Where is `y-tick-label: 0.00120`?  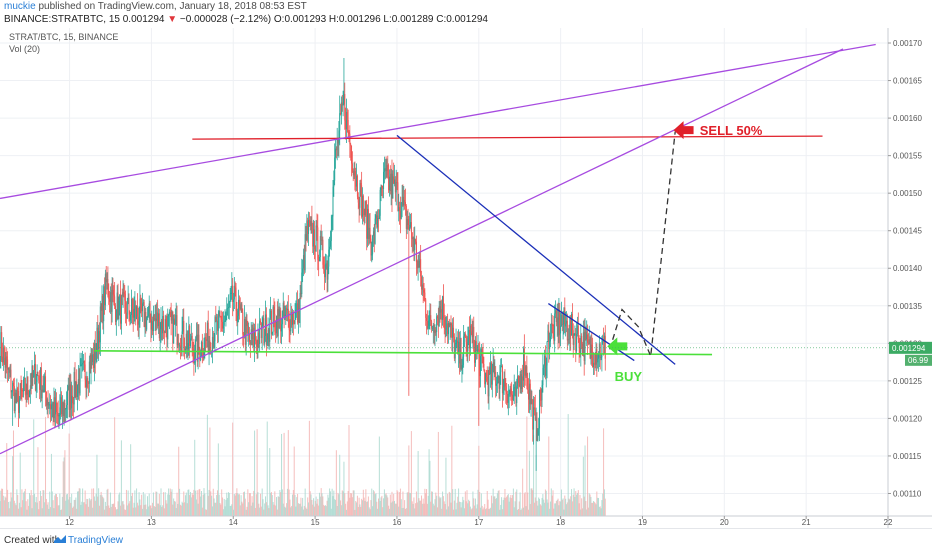
y-tick-label: 0.00120 is located at coordinates (907, 418).